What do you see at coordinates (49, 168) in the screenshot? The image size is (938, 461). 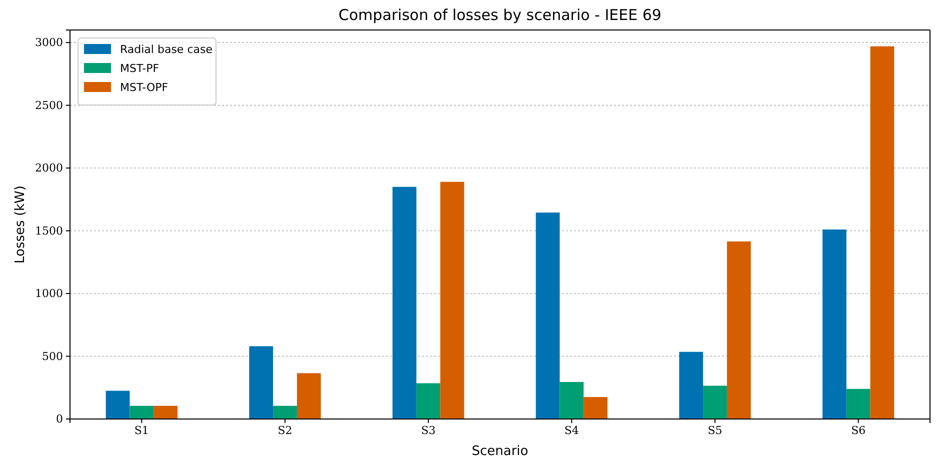 I see `y-tick-label: 2000` at bounding box center [49, 168].